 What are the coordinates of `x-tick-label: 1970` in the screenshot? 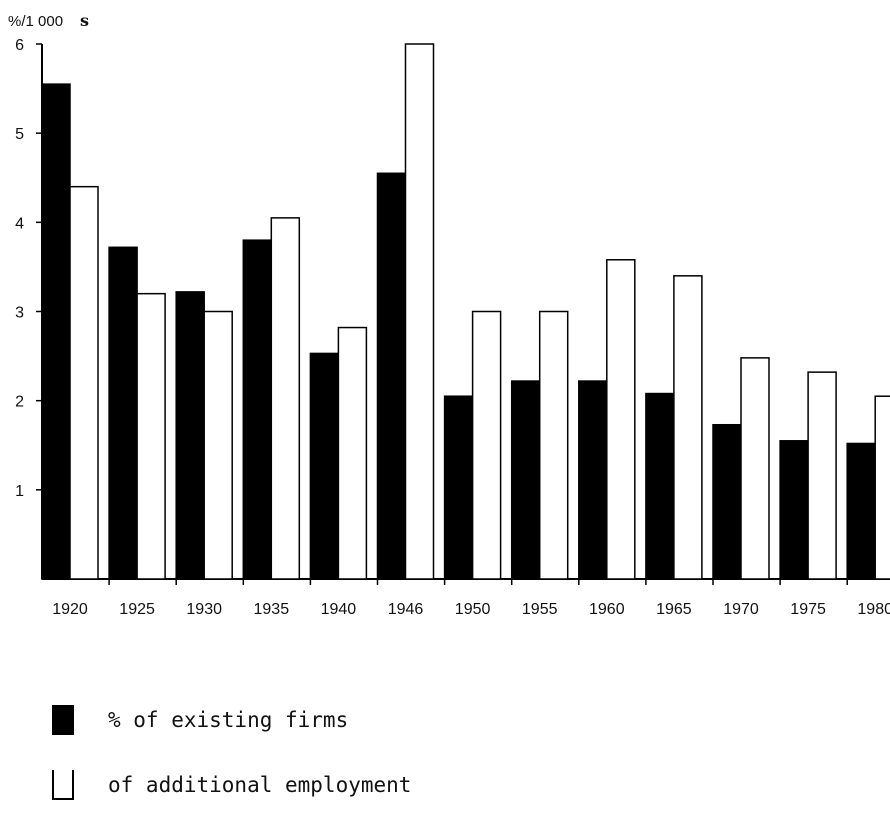 It's located at (741, 609).